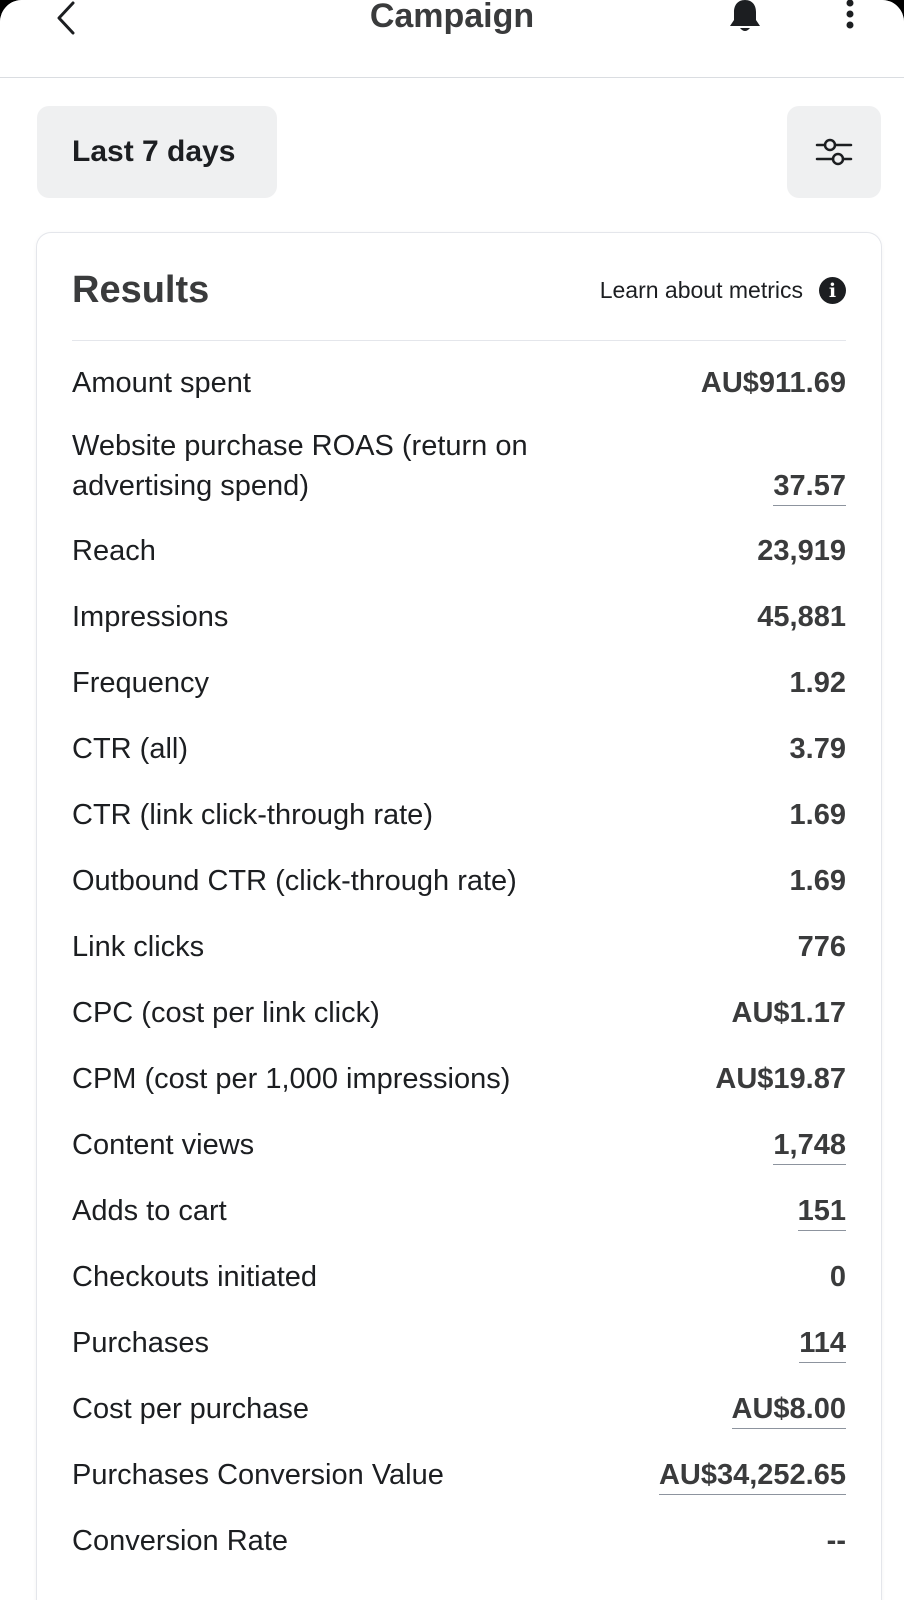  Describe the element at coordinates (459, 1343) in the screenshot. I see `metric-row-purchases: Purchases 114` at that location.